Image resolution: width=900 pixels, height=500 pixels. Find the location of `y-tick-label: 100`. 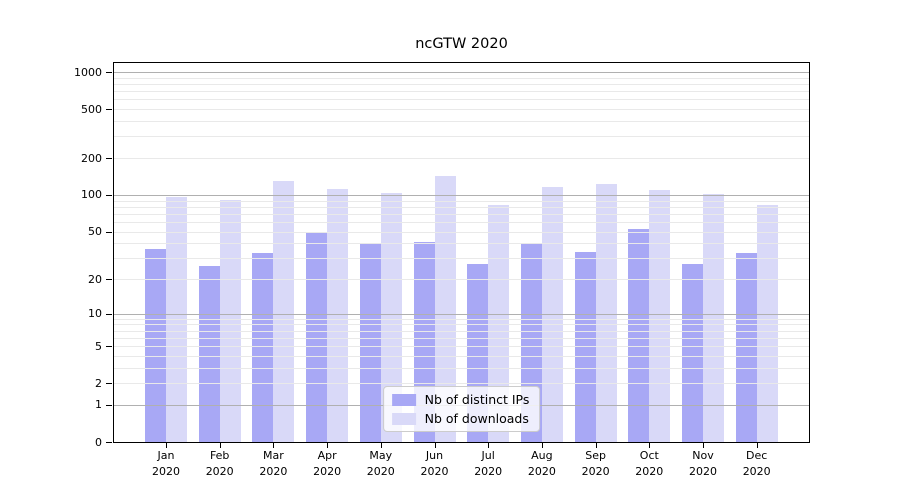

y-tick-label: 100 is located at coordinates (91, 195).